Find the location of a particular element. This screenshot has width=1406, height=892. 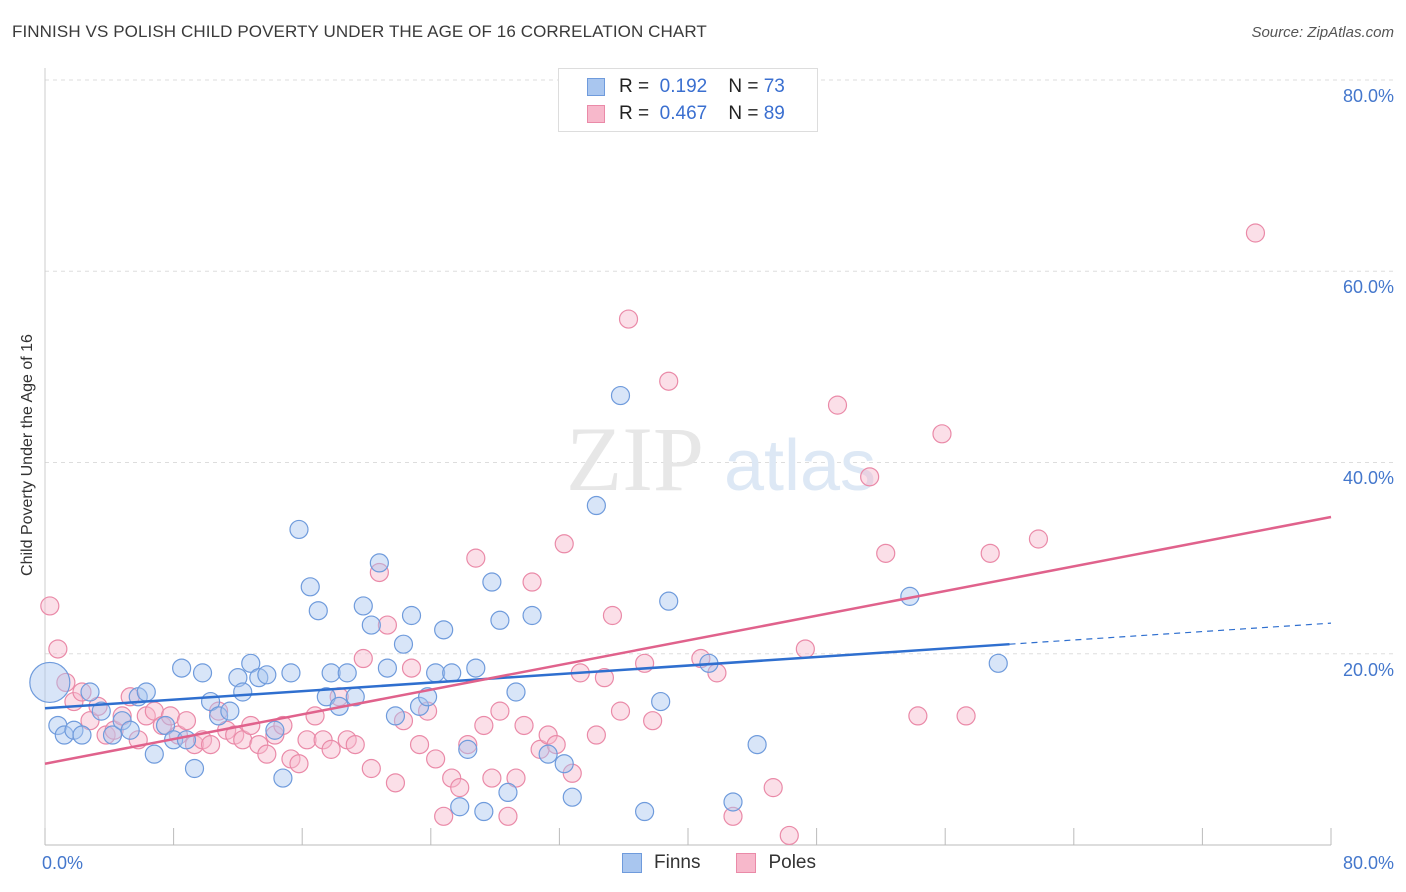

legend-n-value: 73 is located at coordinates (774, 86).